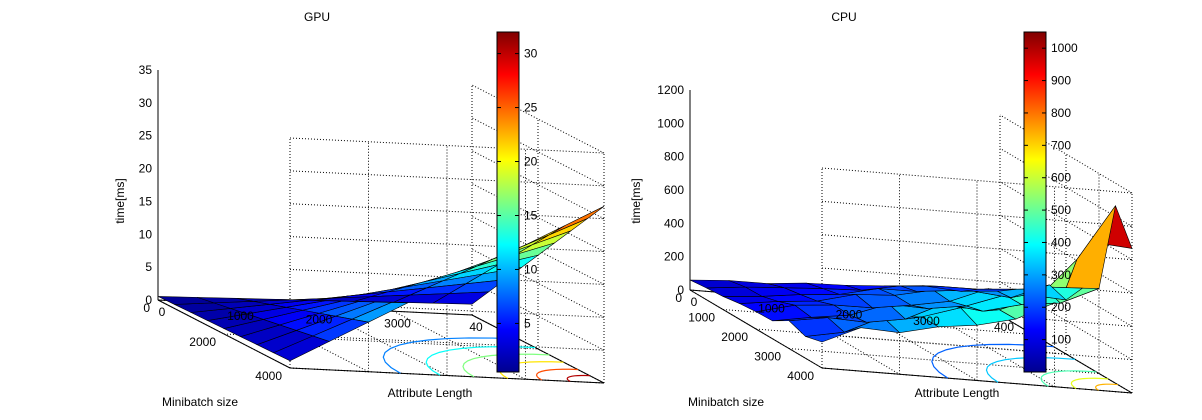 Image resolution: width=1202 pixels, height=420 pixels. Describe the element at coordinates (767, 357) in the screenshot. I see `cpu-y-tick-label: 3000` at that location.